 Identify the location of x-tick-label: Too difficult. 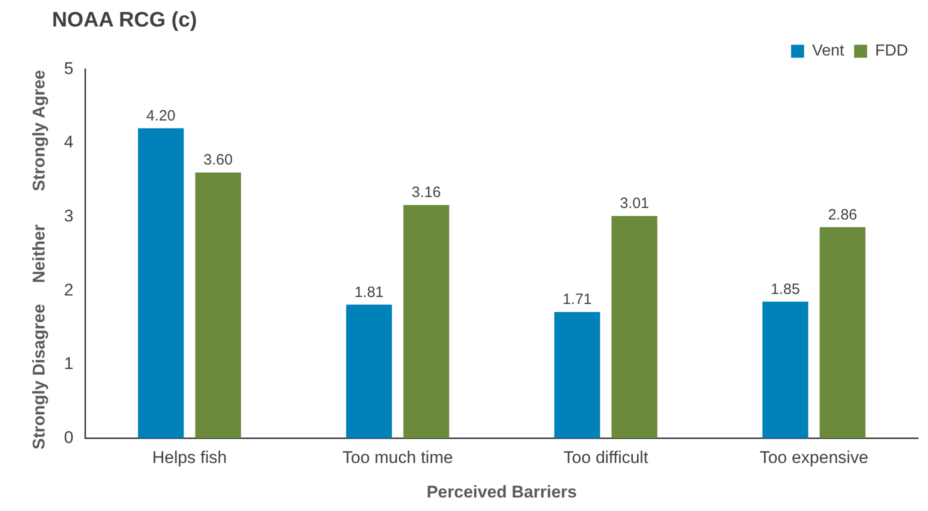
(605, 458).